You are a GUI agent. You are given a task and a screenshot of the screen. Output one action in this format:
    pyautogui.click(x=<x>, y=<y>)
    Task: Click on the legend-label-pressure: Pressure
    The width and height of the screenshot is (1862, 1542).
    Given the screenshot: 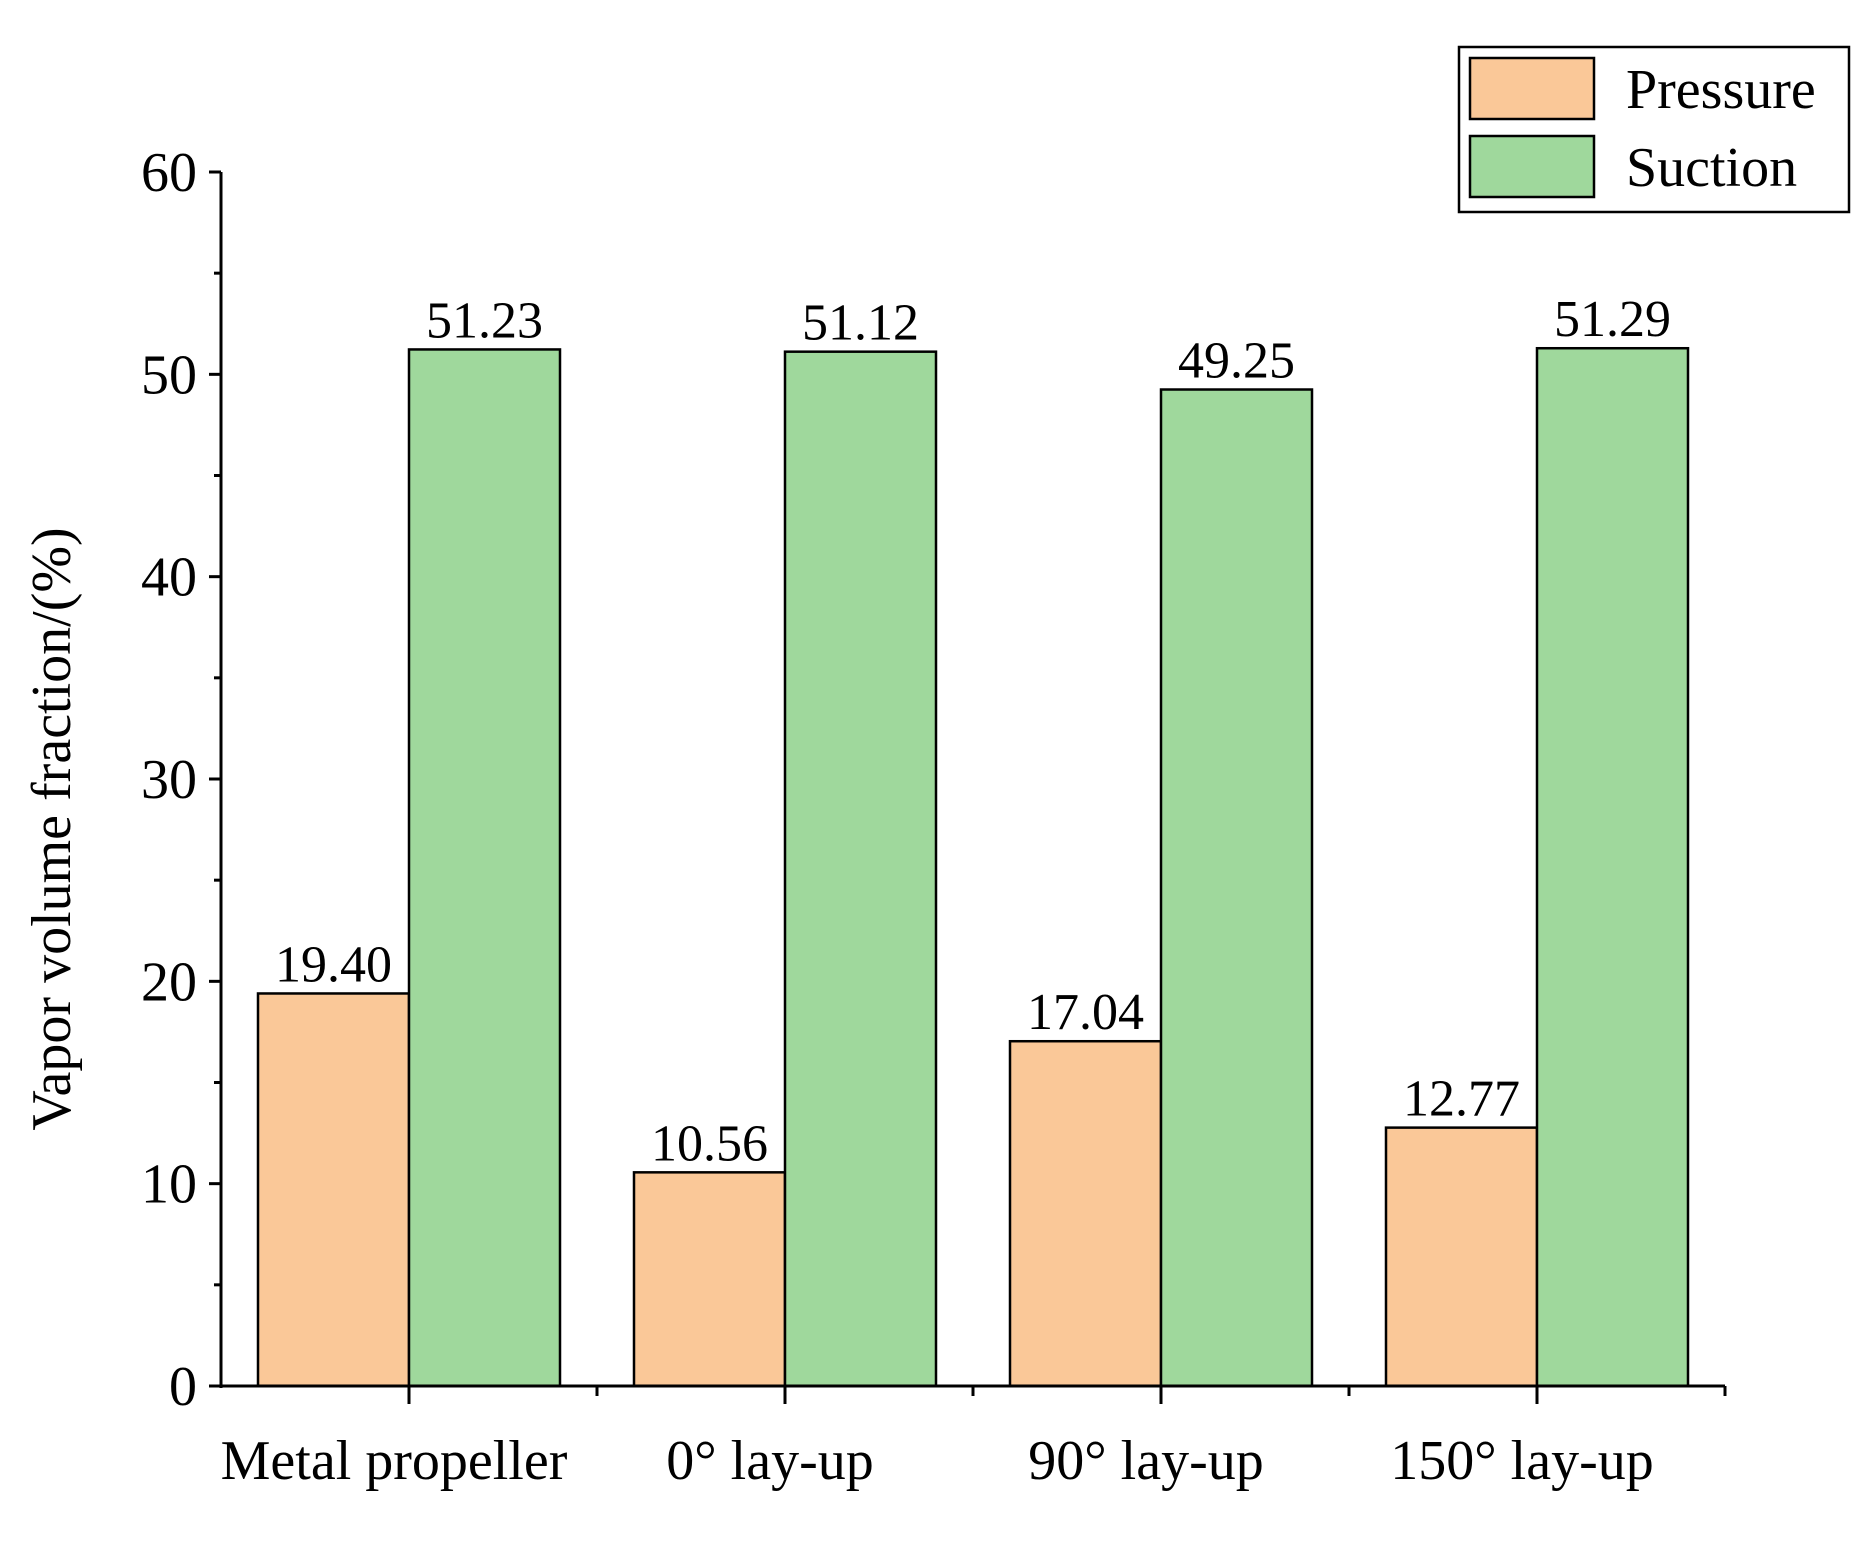 What is the action you would take?
    pyautogui.click(x=1721, y=90)
    